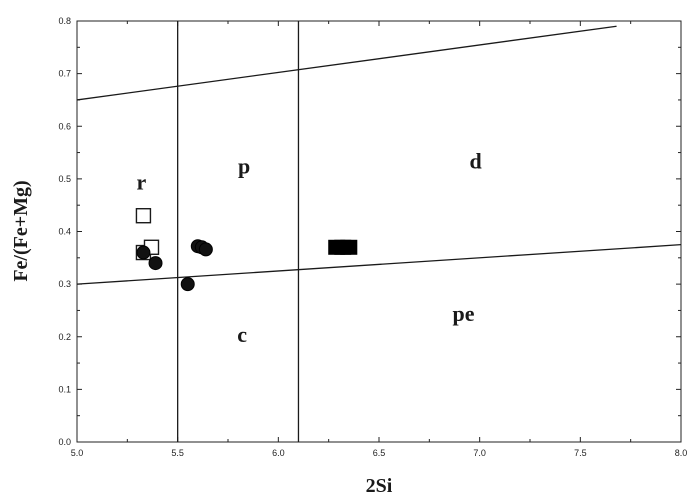 This screenshot has height=497, width=692. Describe the element at coordinates (64, 337) in the screenshot. I see `y-tick-label: 0.2` at that location.